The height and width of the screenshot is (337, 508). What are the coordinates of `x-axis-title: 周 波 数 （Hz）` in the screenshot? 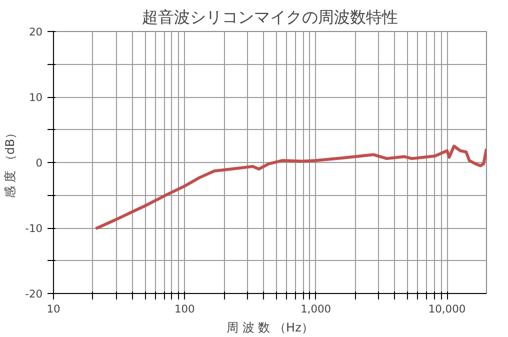 It's located at (270, 327).